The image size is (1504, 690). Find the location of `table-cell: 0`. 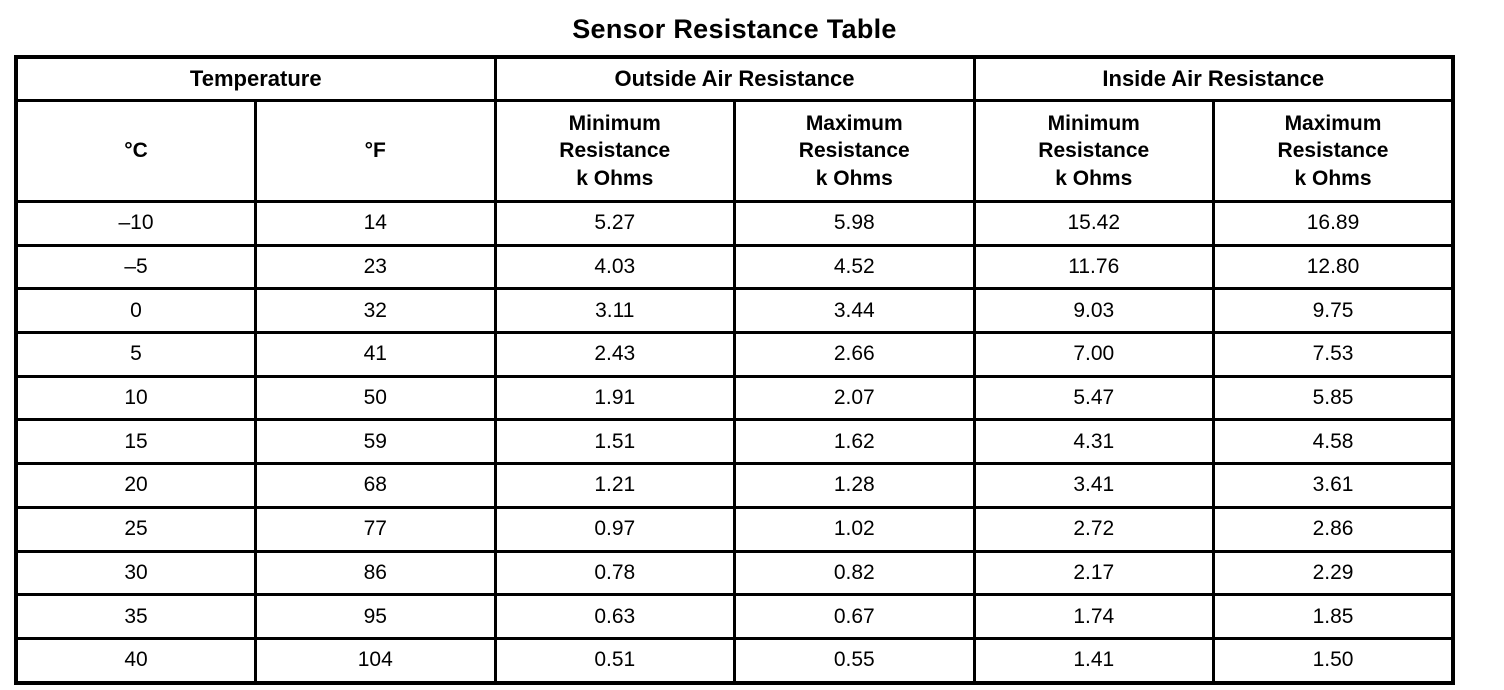

table-cell: 0 is located at coordinates (135, 311).